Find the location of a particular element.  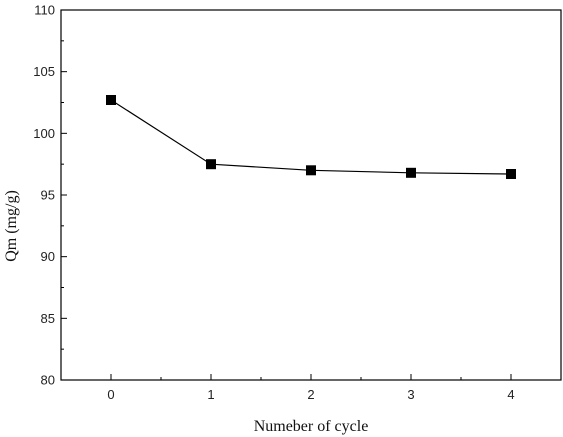

y-tick-label: 85 is located at coordinates (48, 318).